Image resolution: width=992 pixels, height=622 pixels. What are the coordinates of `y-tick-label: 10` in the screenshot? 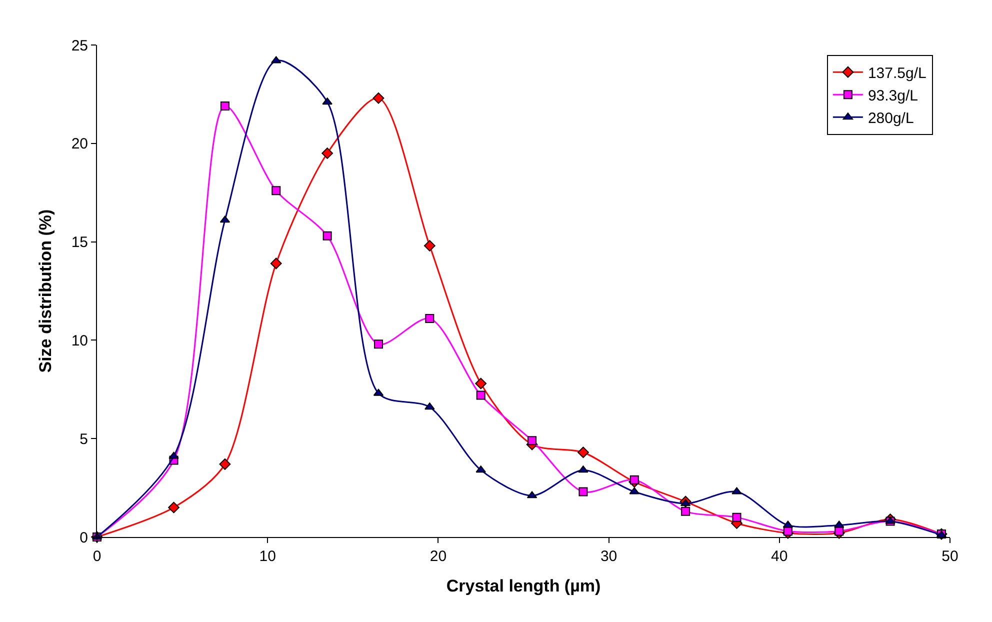 It's located at (79, 341).